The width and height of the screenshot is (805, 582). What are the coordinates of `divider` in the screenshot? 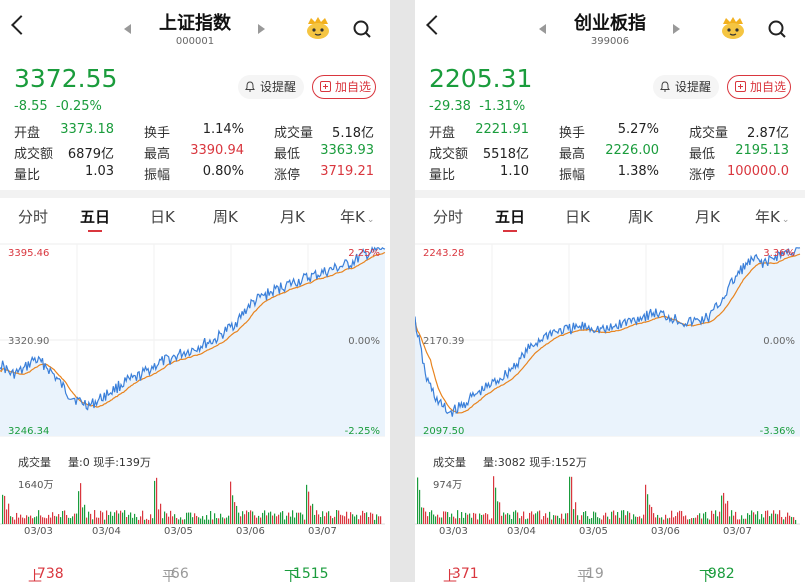 It's located at (610, 194).